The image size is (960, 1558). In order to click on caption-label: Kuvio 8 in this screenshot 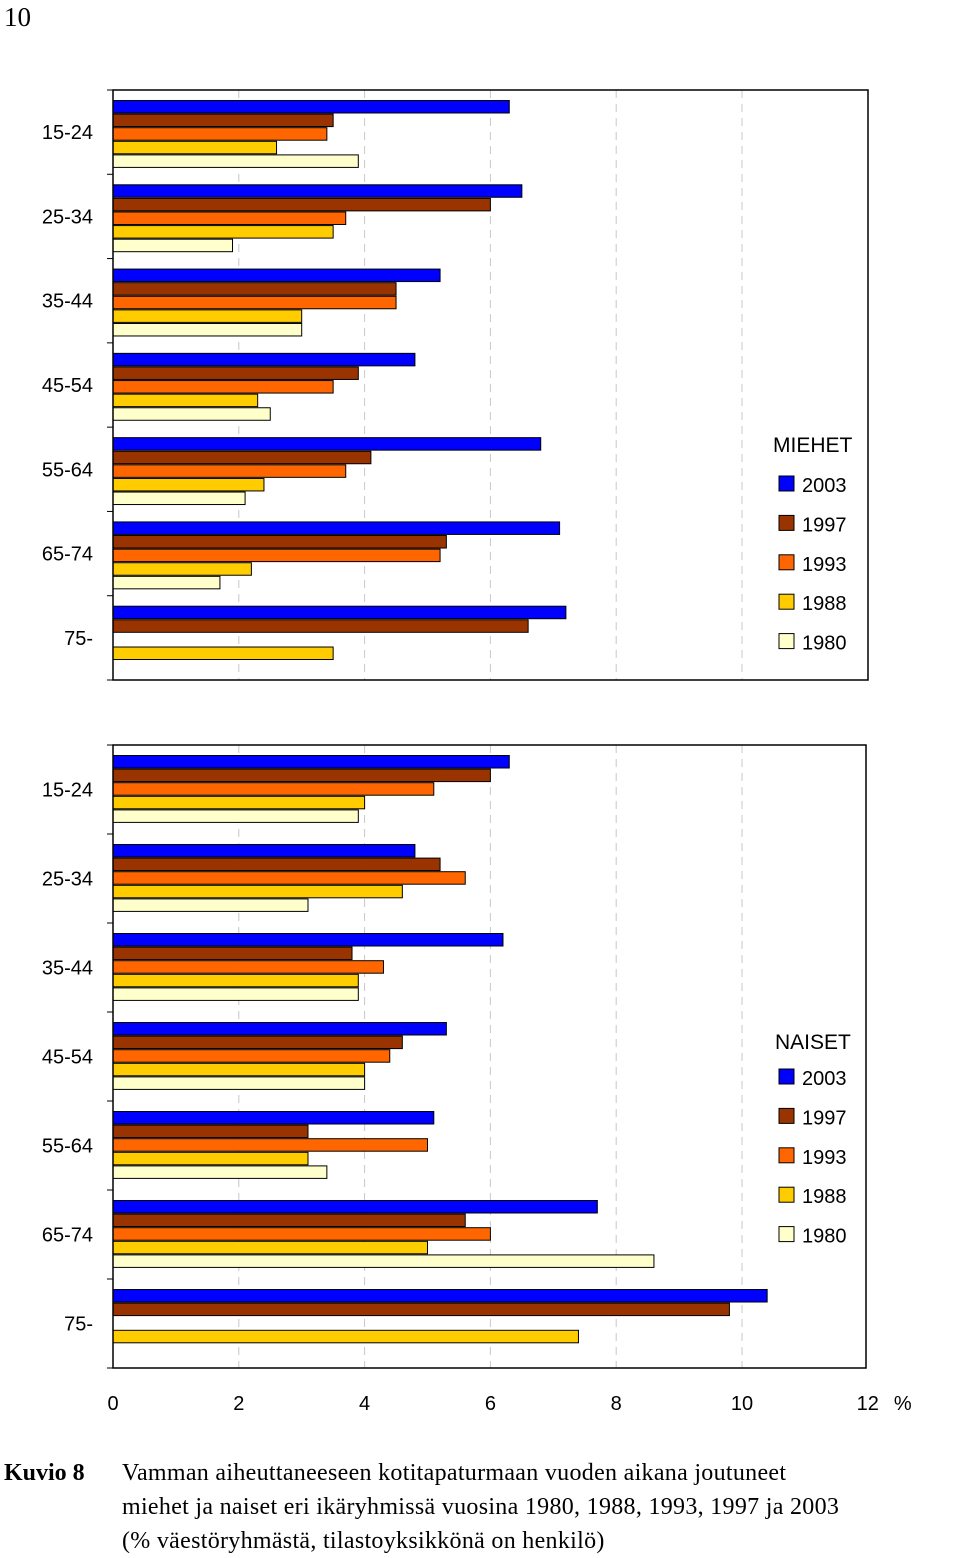, I will do `click(44, 1473)`.